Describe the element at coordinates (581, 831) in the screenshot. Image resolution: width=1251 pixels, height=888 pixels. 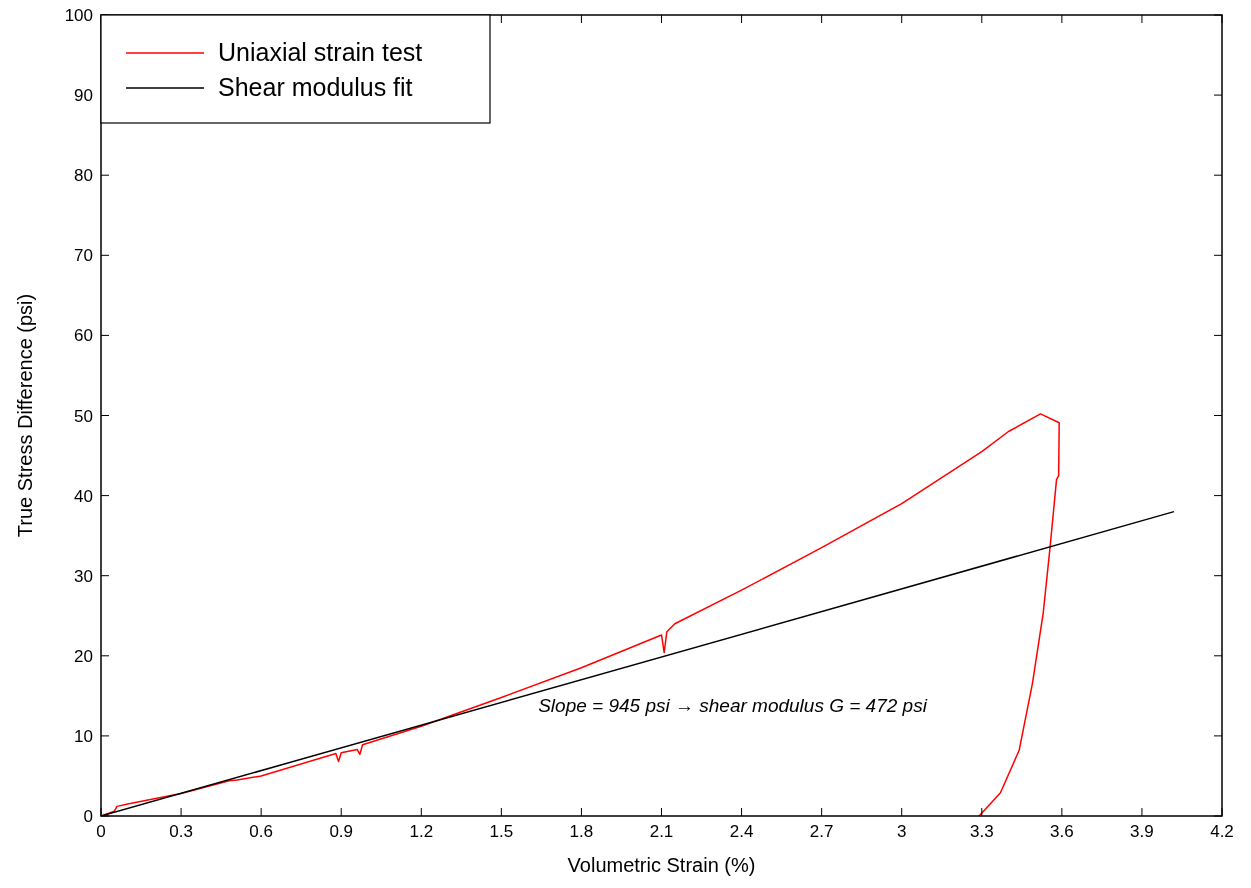
I see `x-tick-label: 1.8` at that location.